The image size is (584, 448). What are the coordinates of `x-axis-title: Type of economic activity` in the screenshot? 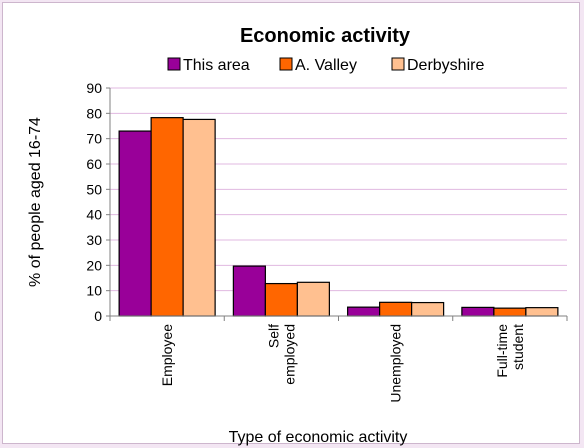 It's located at (318, 437).